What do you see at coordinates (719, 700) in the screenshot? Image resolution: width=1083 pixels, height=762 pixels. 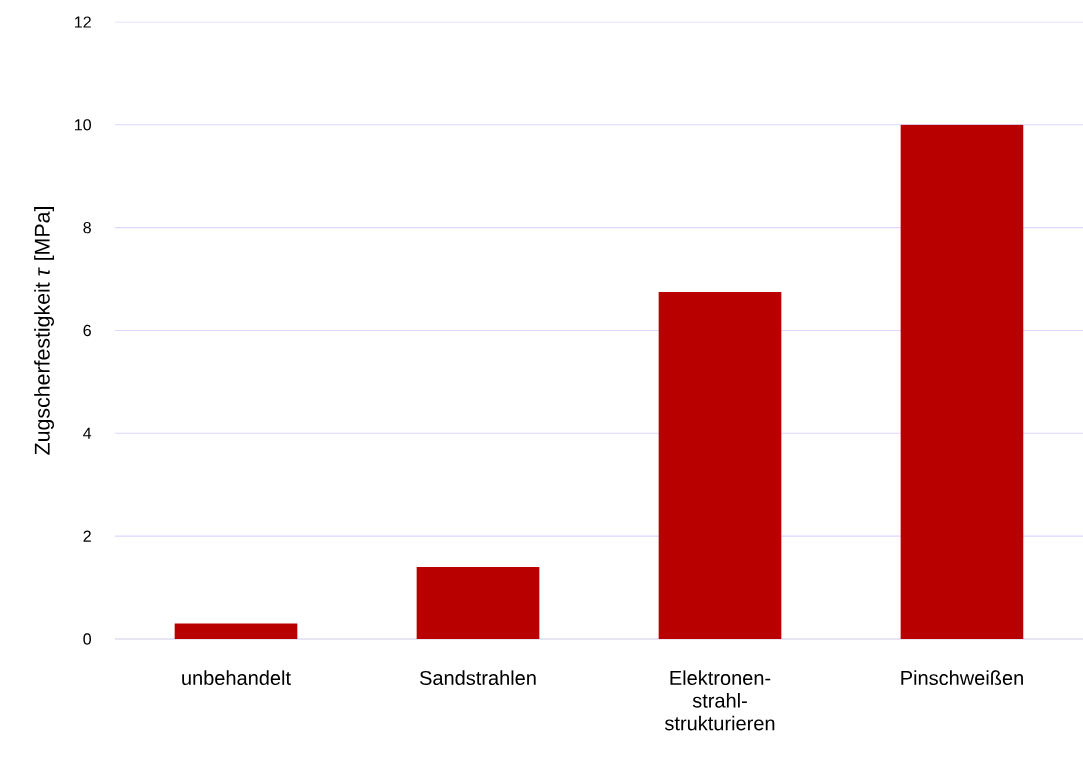 I see `x-tick-label: Elektronen-strahl-strukturieren` at bounding box center [719, 700].